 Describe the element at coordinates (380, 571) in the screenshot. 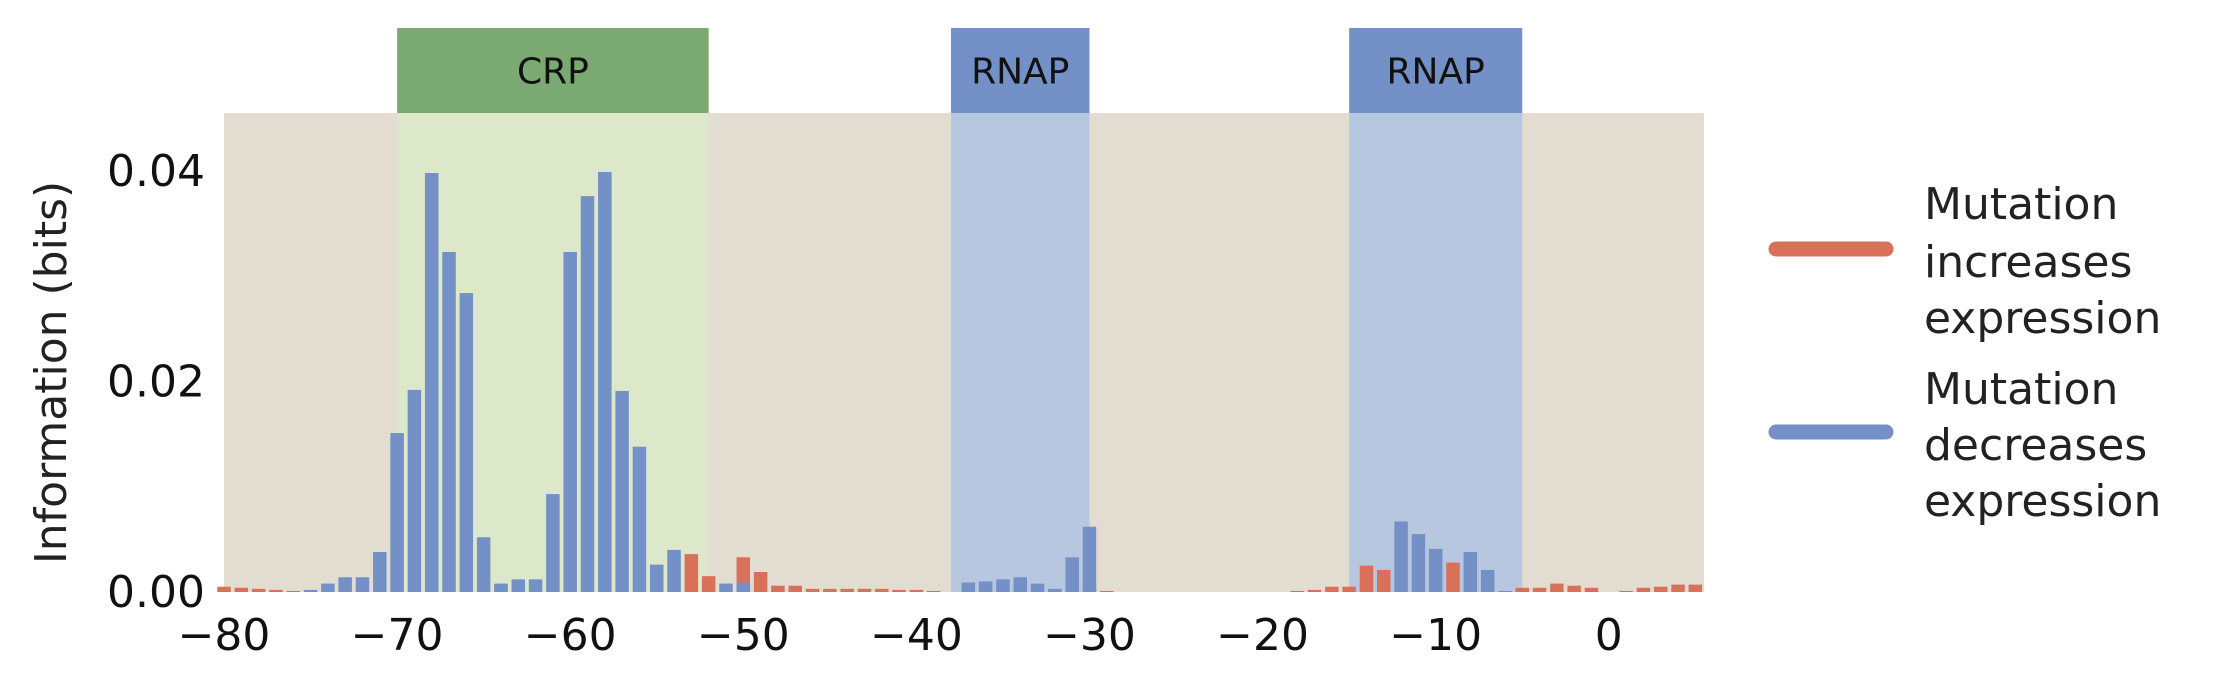

I see `bar-decrease-m71` at that location.